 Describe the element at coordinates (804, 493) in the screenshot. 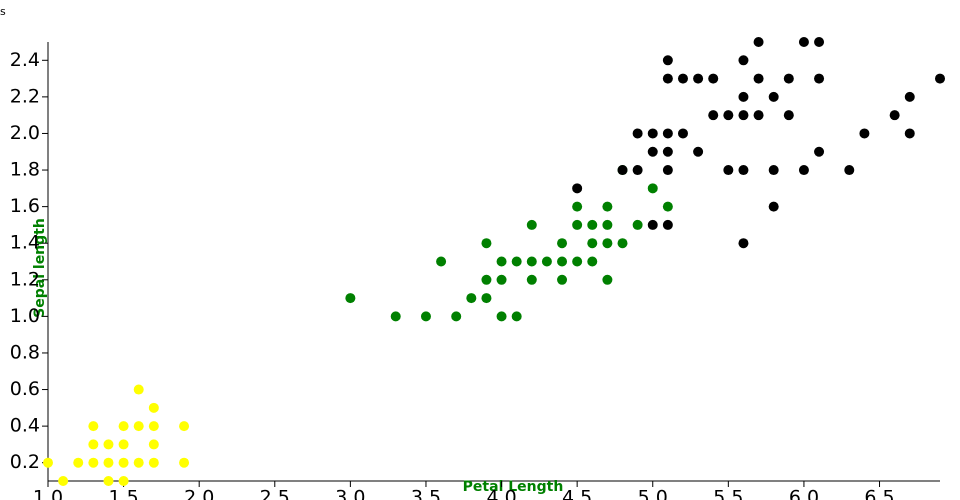

I see `x-tick-label: 6.0` at that location.